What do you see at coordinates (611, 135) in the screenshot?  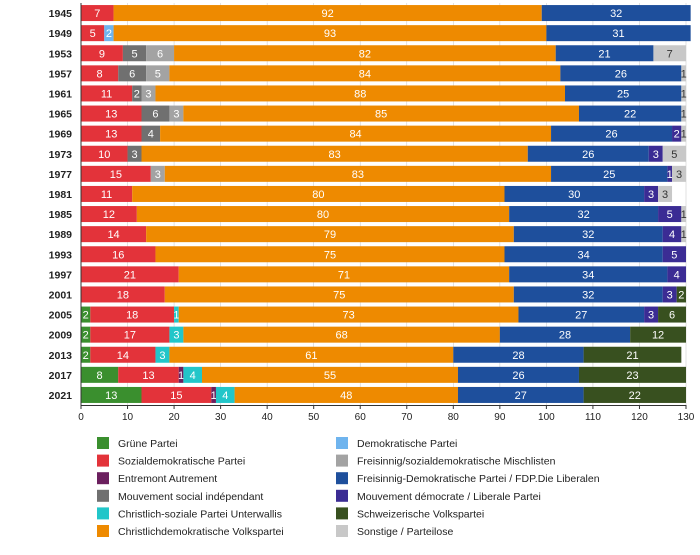 I see `data-label: 26` at bounding box center [611, 135].